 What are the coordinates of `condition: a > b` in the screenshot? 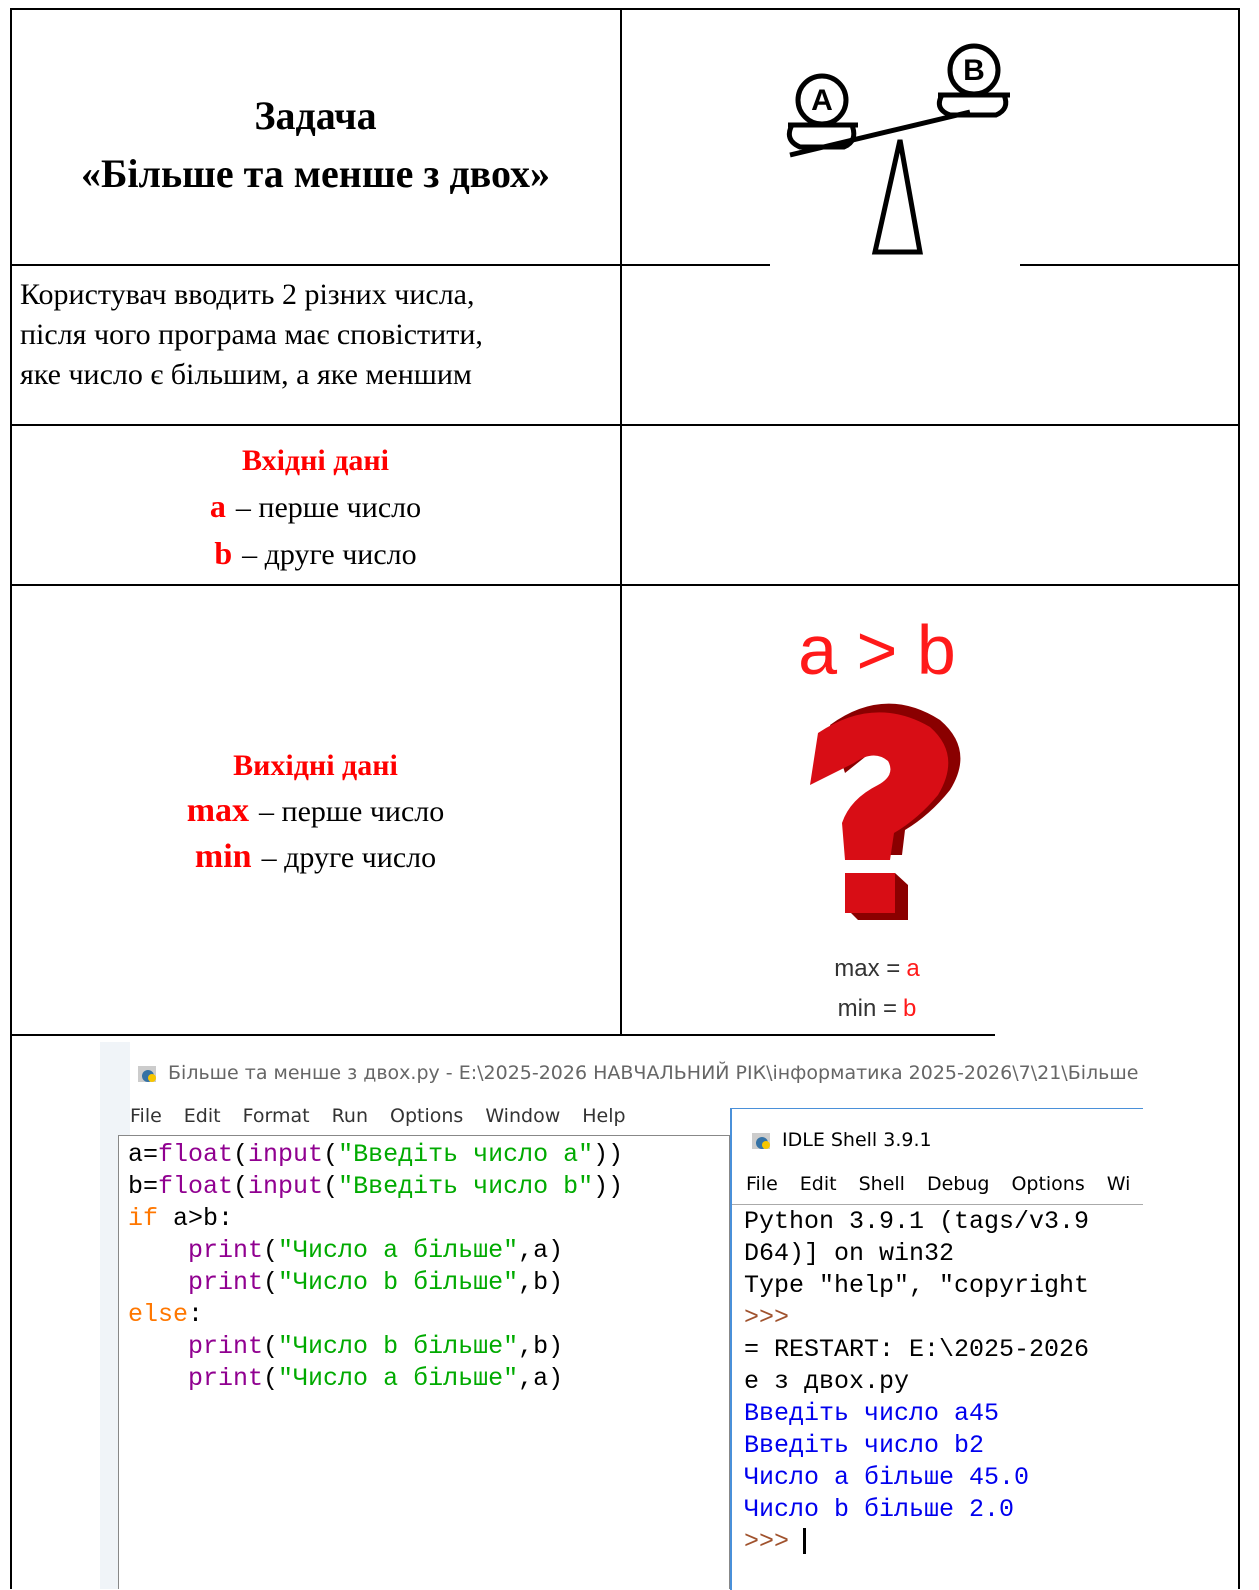 It's located at (877, 650).